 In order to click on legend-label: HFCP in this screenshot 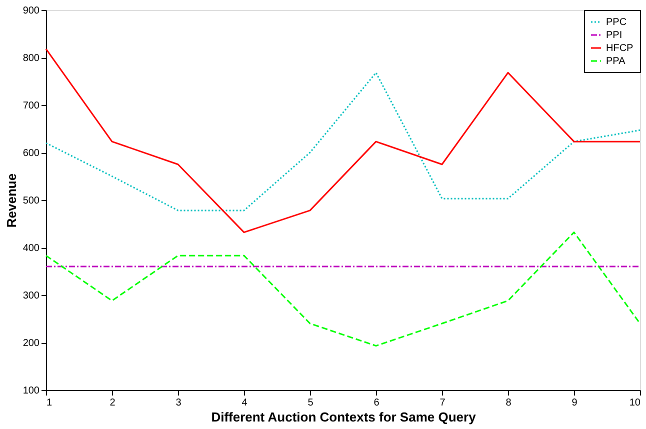, I will do `click(620, 48)`.